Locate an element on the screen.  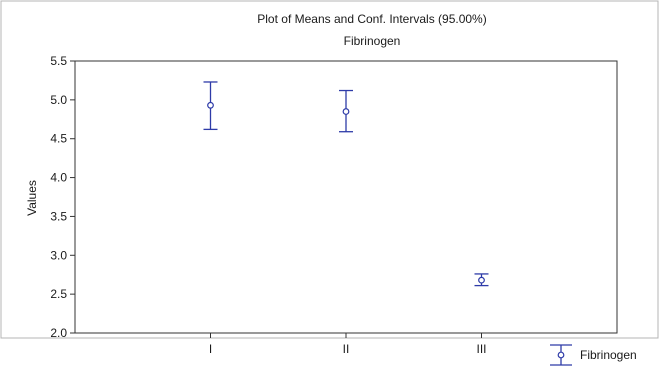
legend: Fibrinogen is located at coordinates (593, 355).